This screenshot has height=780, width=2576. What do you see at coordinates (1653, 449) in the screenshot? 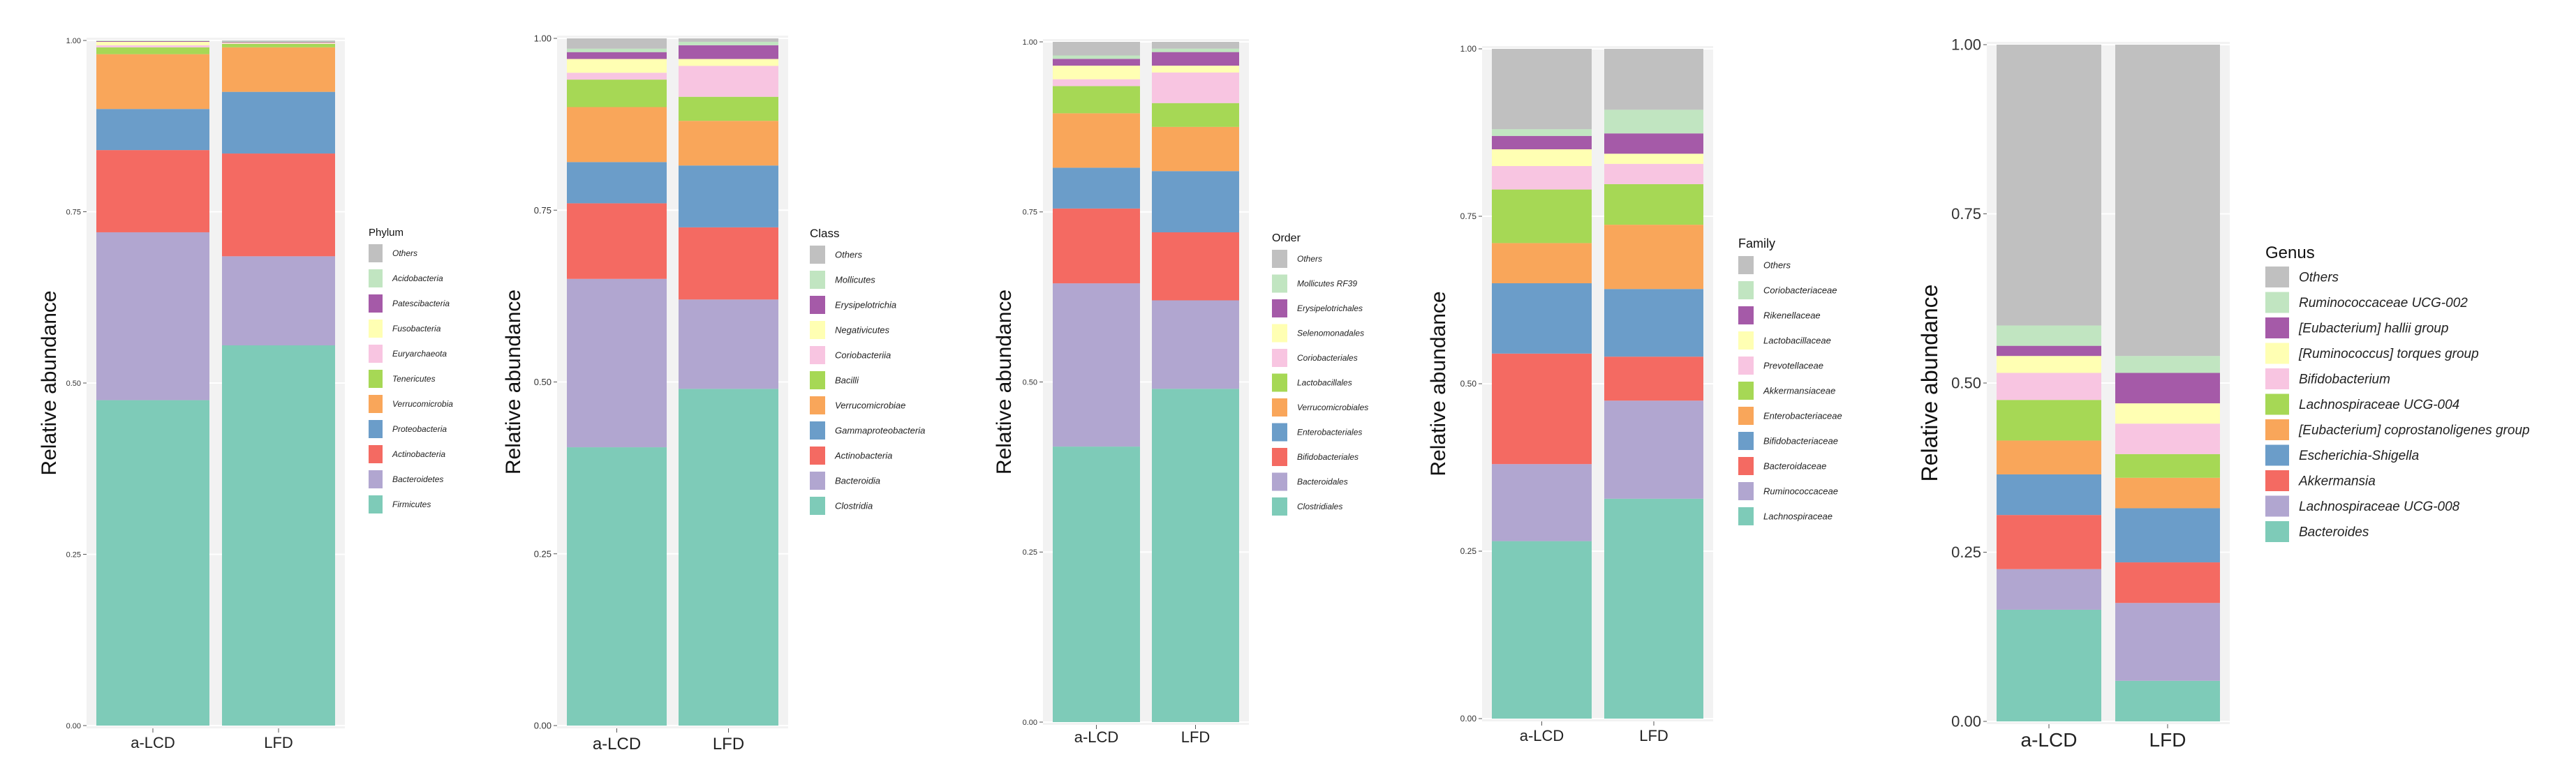
I see `bar-segment-lfd-ruminococcaceae` at bounding box center [1653, 449].